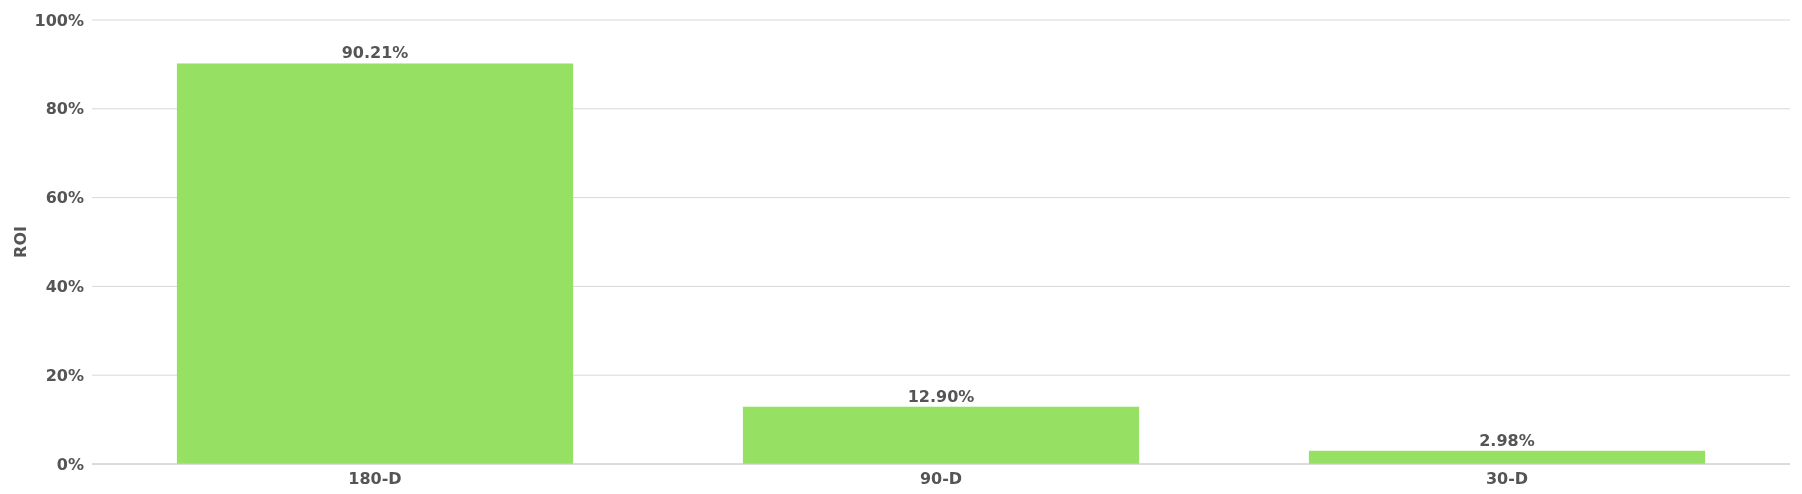 The width and height of the screenshot is (1802, 494). What do you see at coordinates (64, 198) in the screenshot?
I see `y-tick-label: 60%` at bounding box center [64, 198].